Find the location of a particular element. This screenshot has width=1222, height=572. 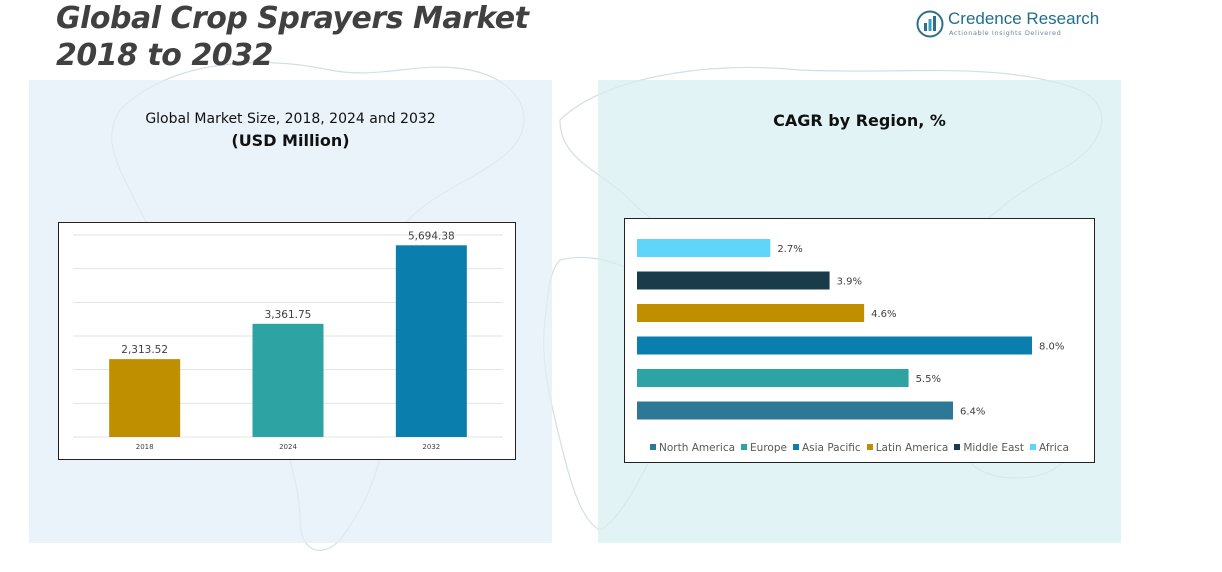

bar-value-label: 2,313.52 is located at coordinates (144, 350).